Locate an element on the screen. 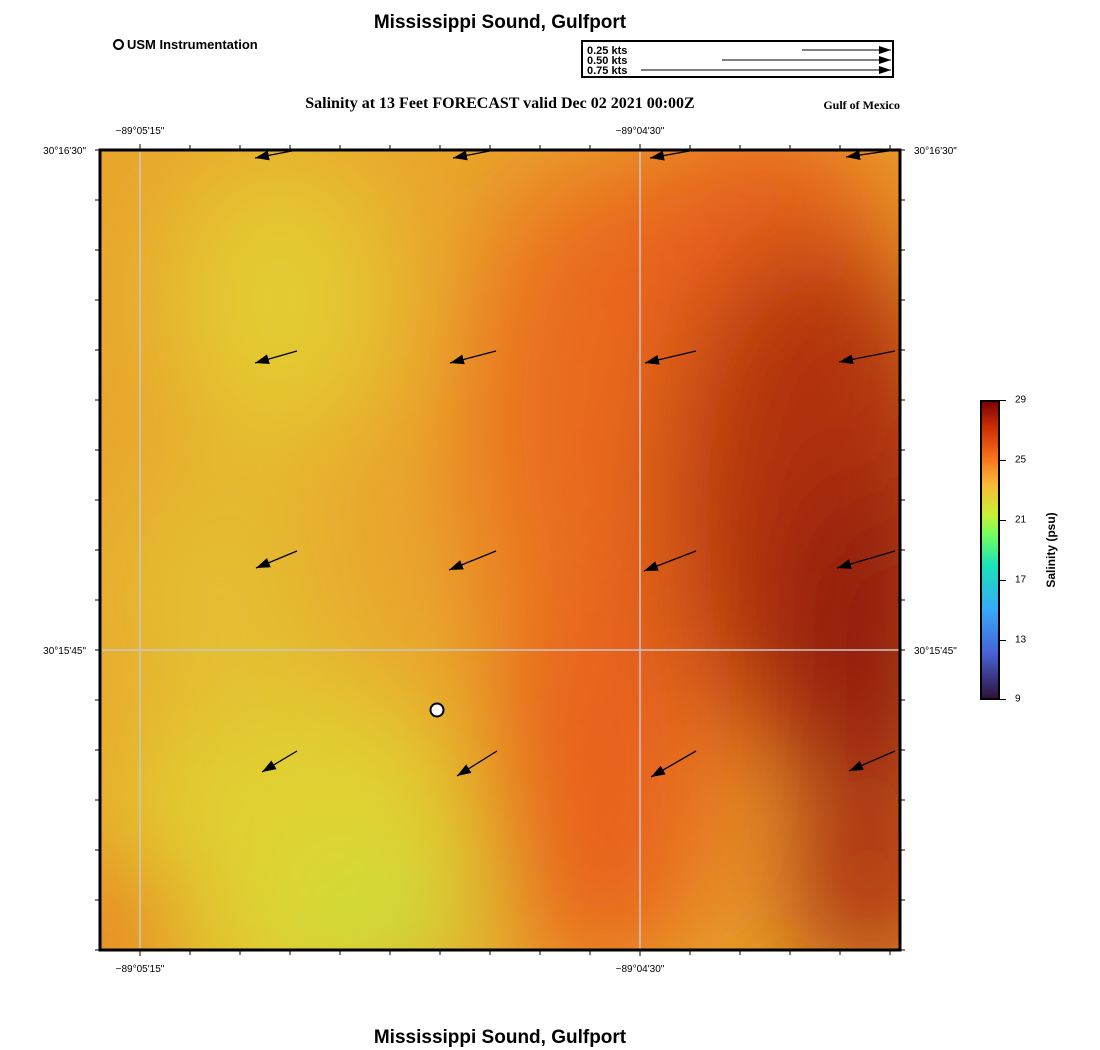 This screenshot has width=1100, height=1050. lon-label-bottom-2: −89°04'30" is located at coordinates (640, 969).